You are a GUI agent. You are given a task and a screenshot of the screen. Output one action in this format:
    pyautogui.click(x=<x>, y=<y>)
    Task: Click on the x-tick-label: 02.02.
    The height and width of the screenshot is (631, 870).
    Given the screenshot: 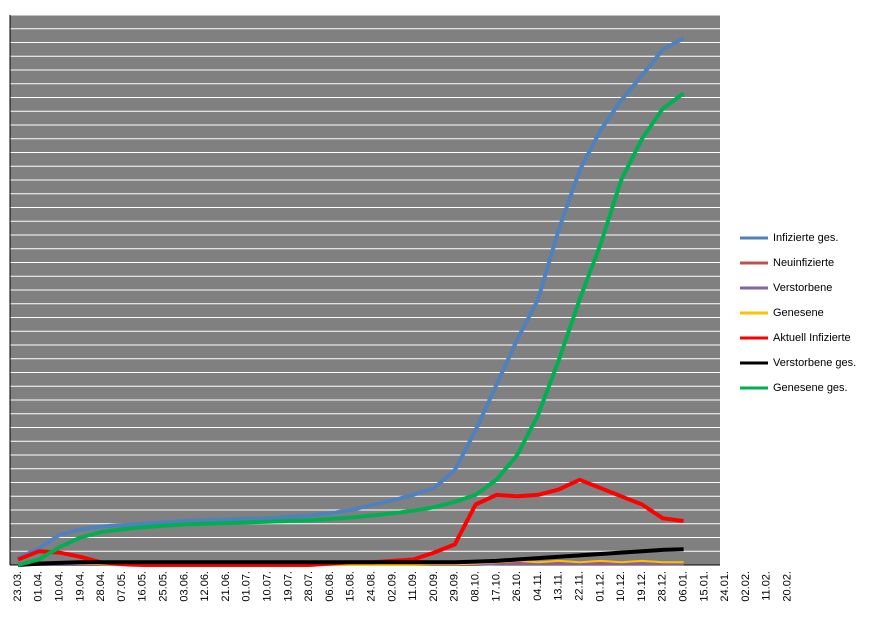 What is the action you would take?
    pyautogui.click(x=746, y=586)
    